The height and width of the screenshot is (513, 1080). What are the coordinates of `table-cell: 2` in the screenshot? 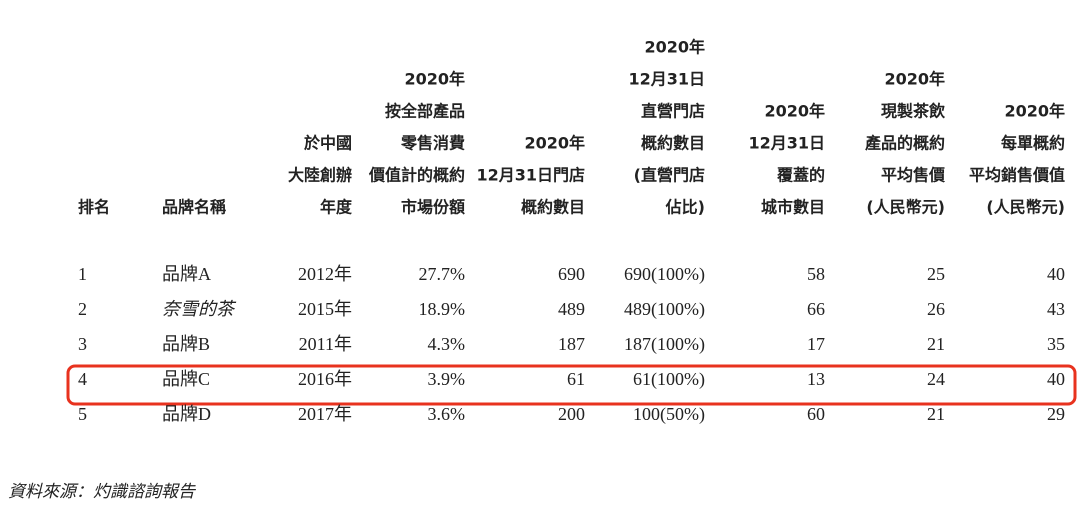 It's located at (82, 309).